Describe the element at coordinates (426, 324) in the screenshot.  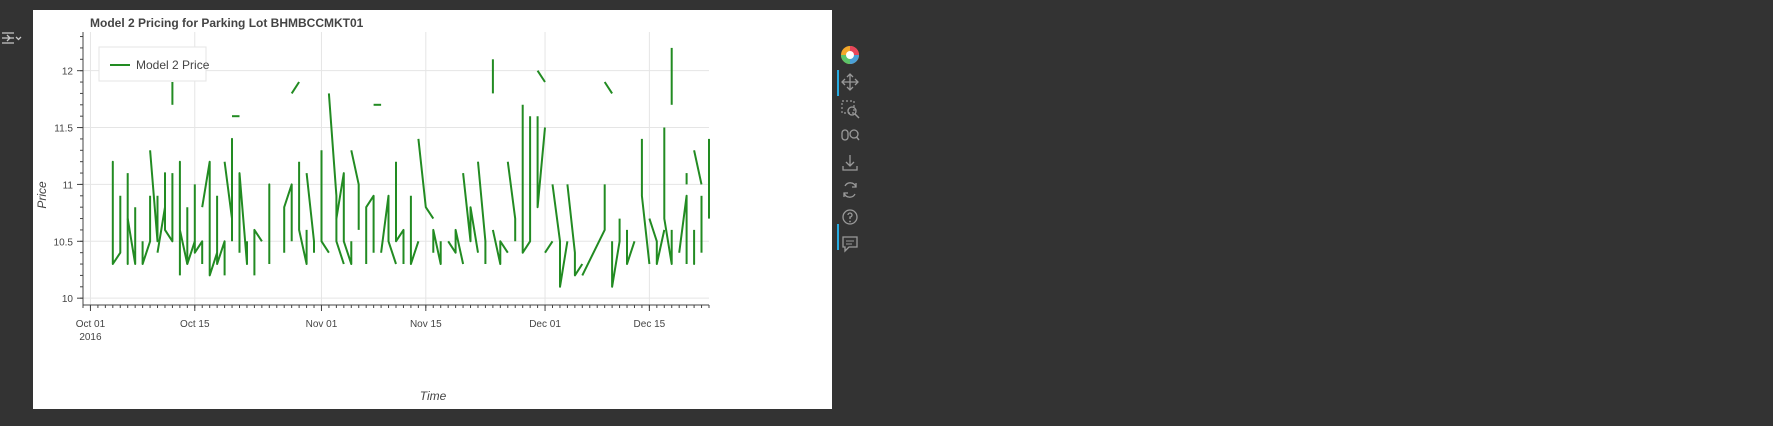
I see `x-tick-label: Nov 15` at that location.